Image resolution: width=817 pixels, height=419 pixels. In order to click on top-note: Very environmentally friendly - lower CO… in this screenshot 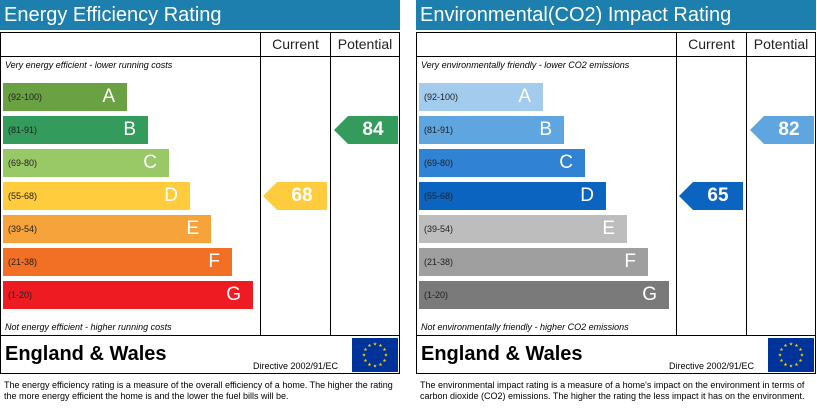, I will do `click(525, 65)`.